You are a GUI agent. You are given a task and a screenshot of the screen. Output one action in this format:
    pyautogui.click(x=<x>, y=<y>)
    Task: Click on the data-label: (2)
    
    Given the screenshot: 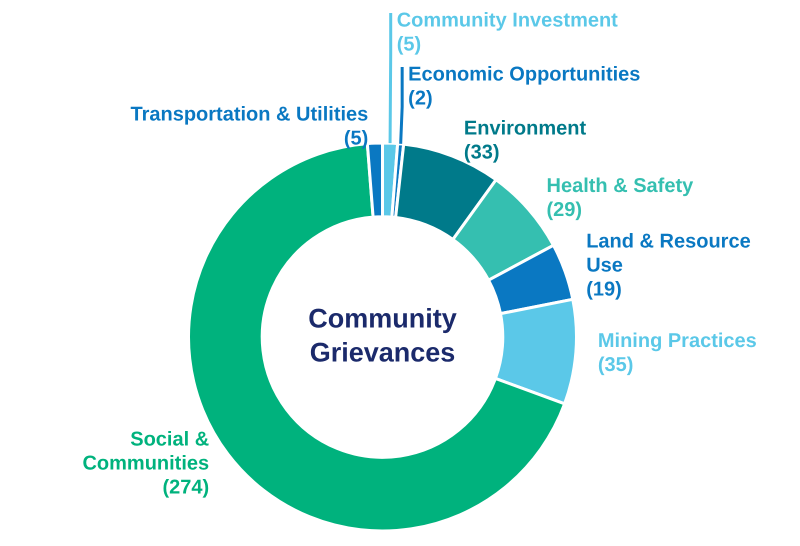 What is the action you would take?
    pyautogui.click(x=420, y=99)
    